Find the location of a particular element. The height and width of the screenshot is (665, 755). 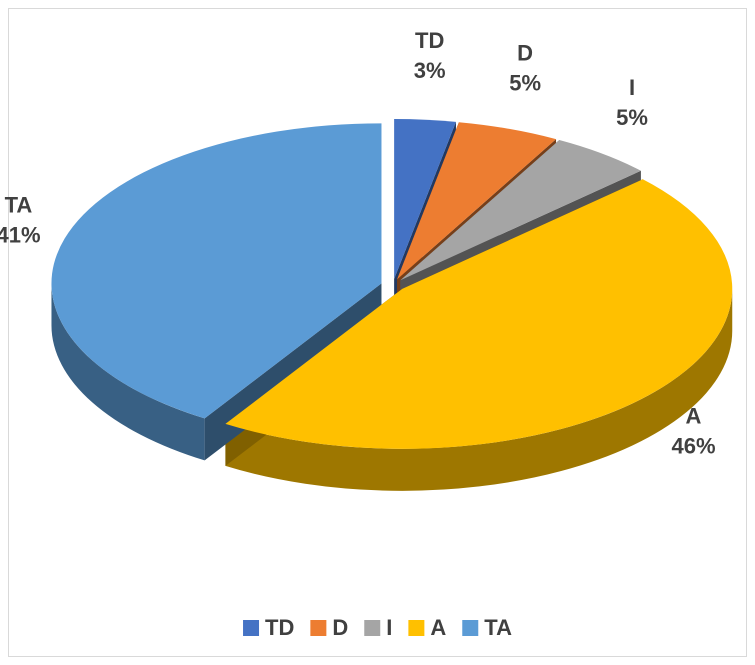

slice-value-label: 41% is located at coordinates (20, 235).